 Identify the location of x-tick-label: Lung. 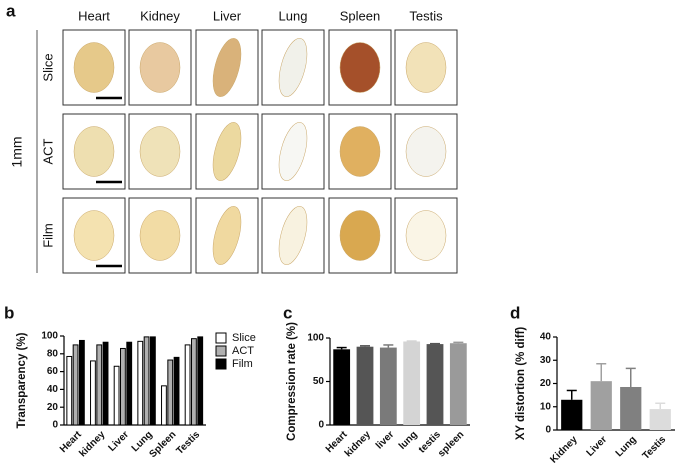
(626, 446).